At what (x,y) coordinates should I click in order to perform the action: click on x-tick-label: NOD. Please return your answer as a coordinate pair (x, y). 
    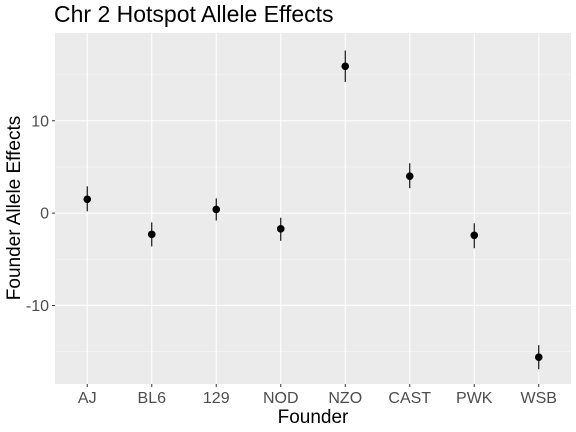
    Looking at the image, I should click on (281, 398).